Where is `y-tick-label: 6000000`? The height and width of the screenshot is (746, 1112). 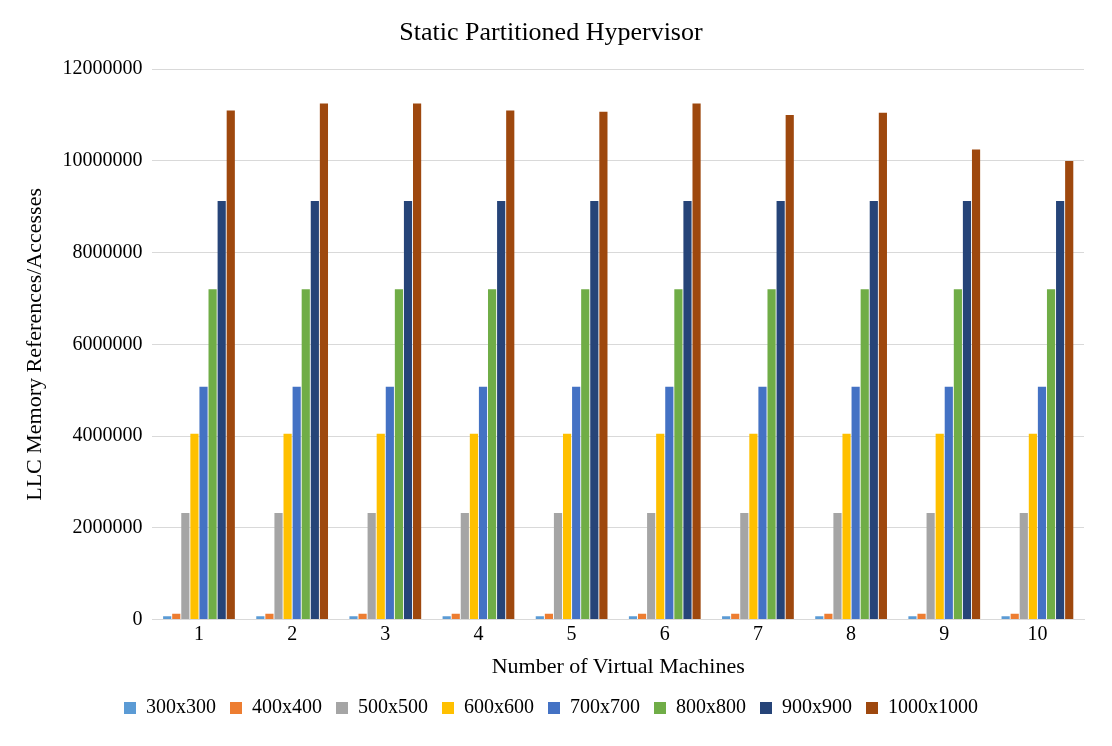
y-tick-label: 6000000 is located at coordinates (107, 342).